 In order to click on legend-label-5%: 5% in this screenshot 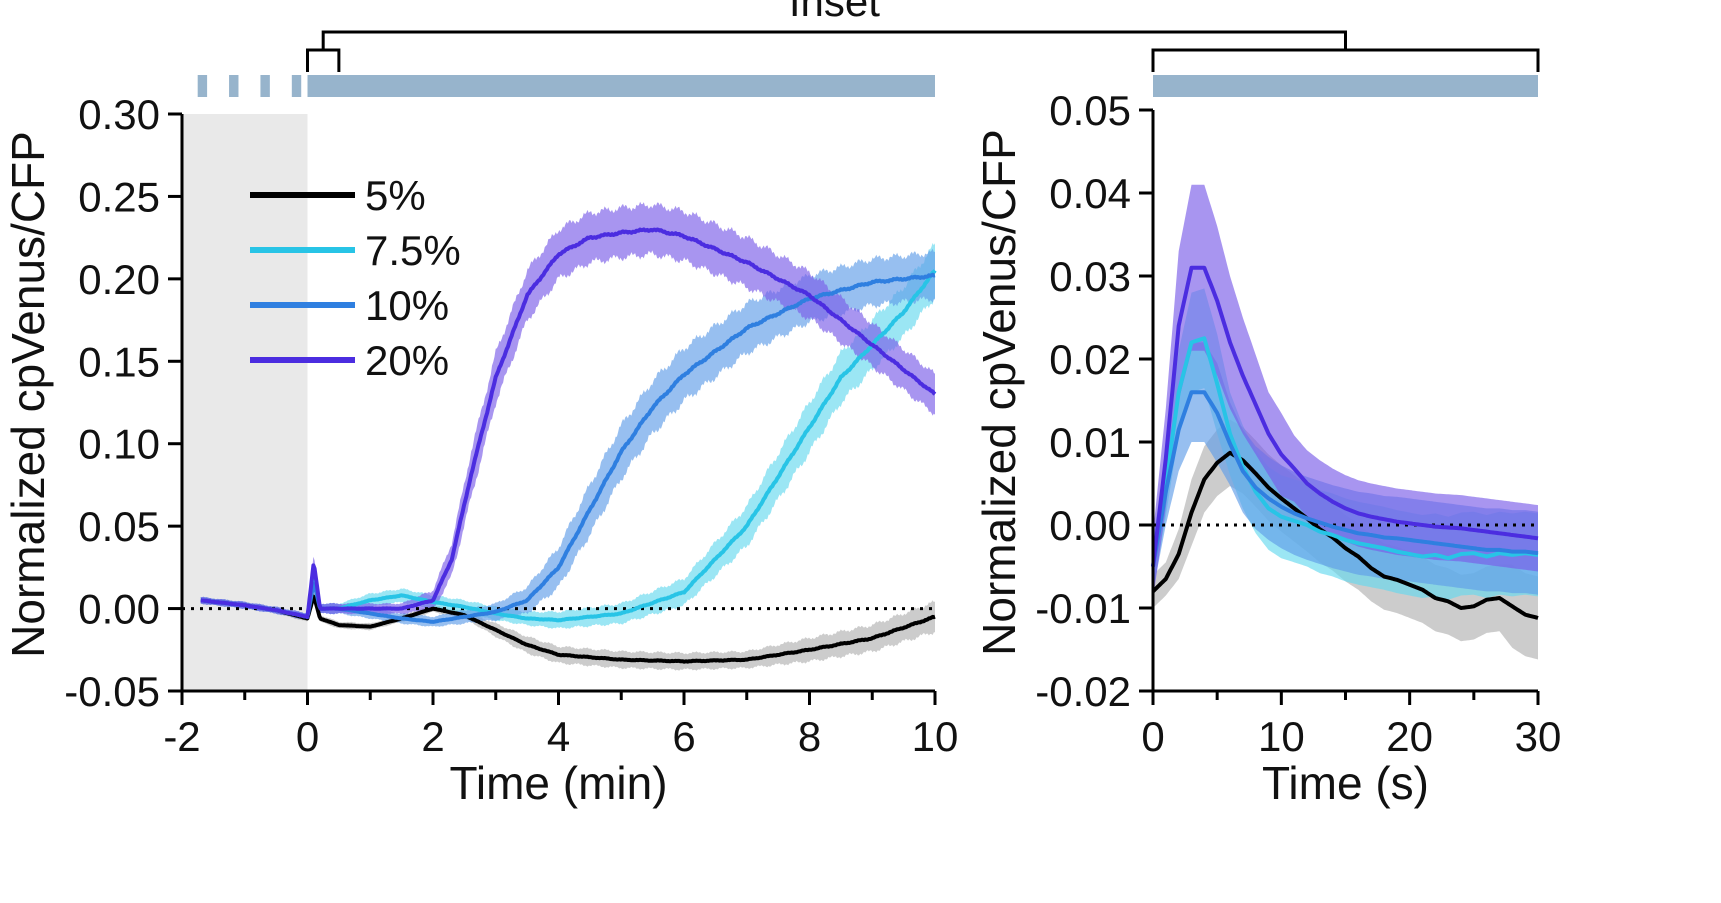, I will do `click(395, 195)`.